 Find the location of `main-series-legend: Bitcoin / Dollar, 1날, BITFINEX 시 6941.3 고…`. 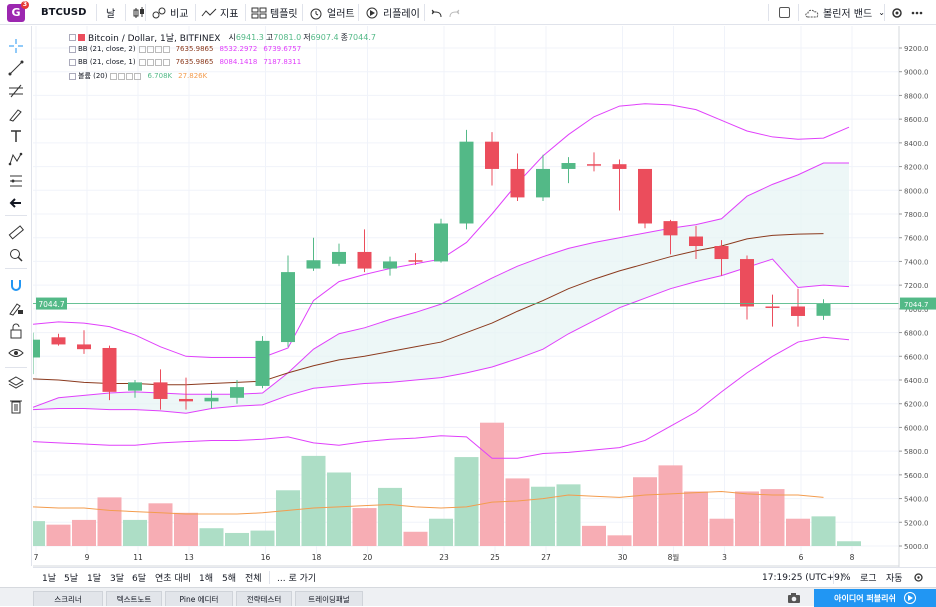

main-series-legend: Bitcoin / Dollar, 1날, BITFINEX 시 6941.3 고… is located at coordinates (222, 37).